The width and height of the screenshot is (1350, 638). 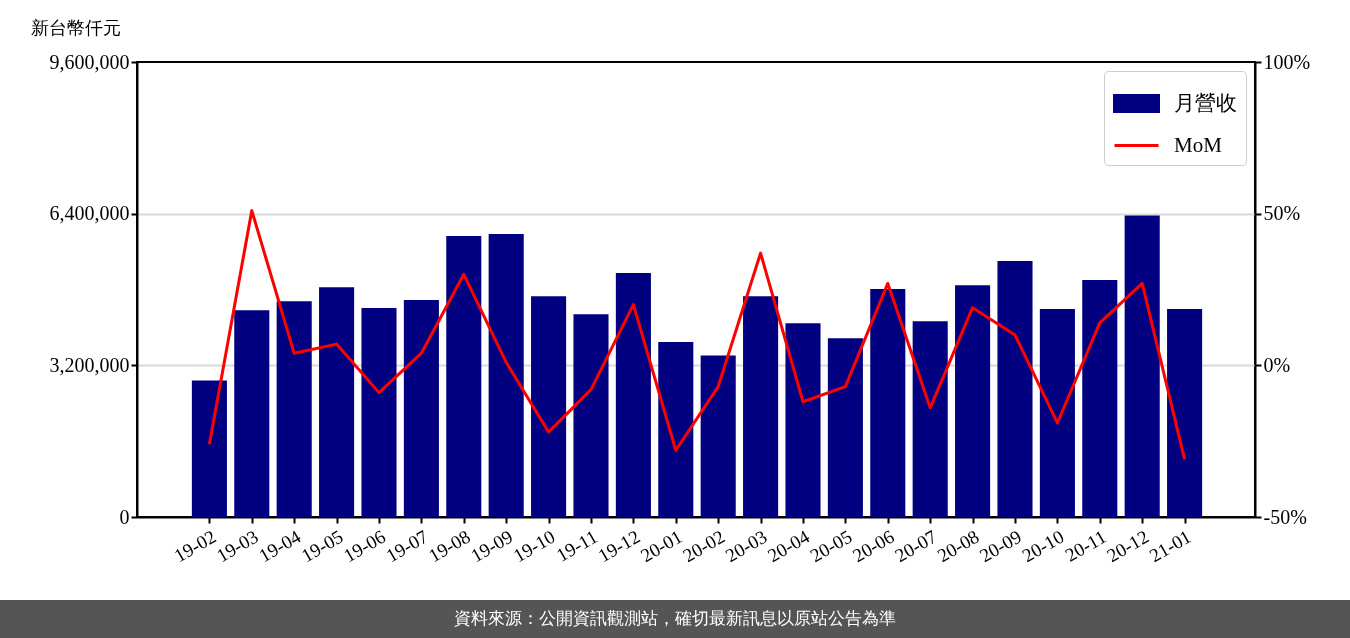 I want to click on y-tick-label: 3,200,000, so click(x=89, y=364).